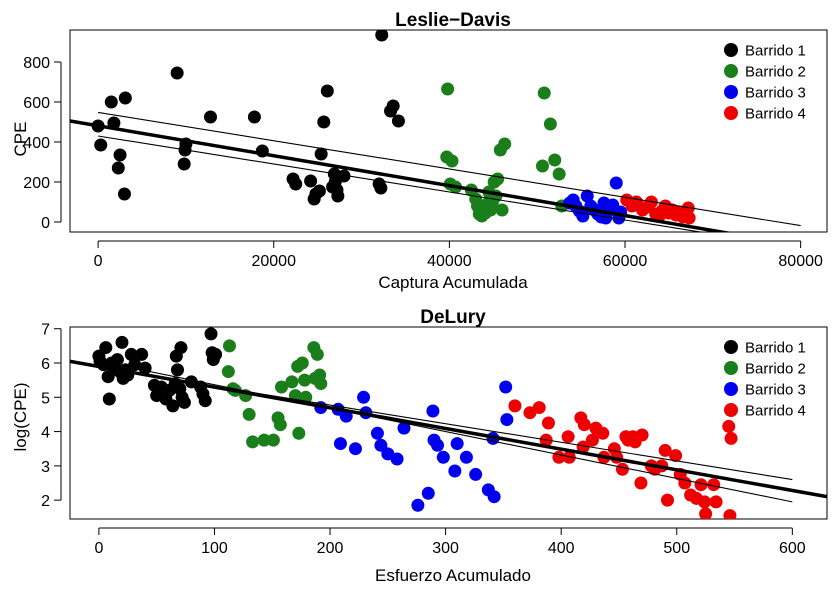  Describe the element at coordinates (775, 411) in the screenshot. I see `legend-label: Barrido 4` at that location.